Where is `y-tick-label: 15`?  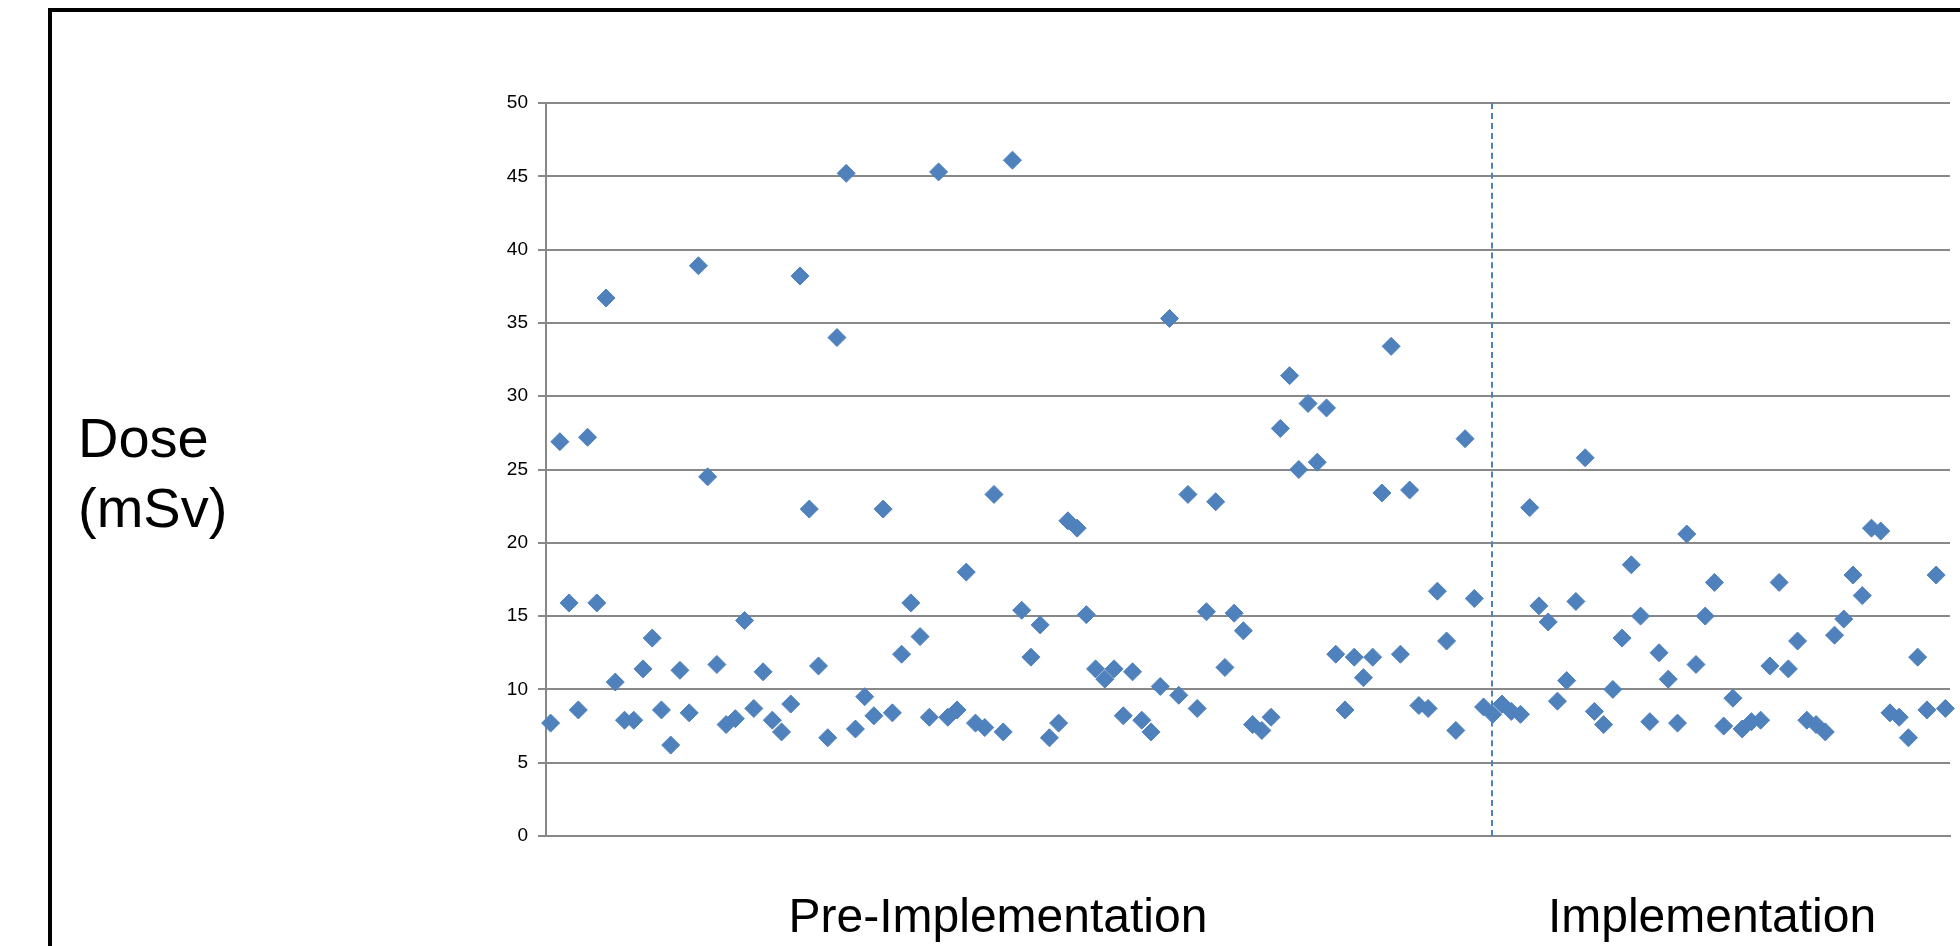
y-tick-label: 15 is located at coordinates (517, 615).